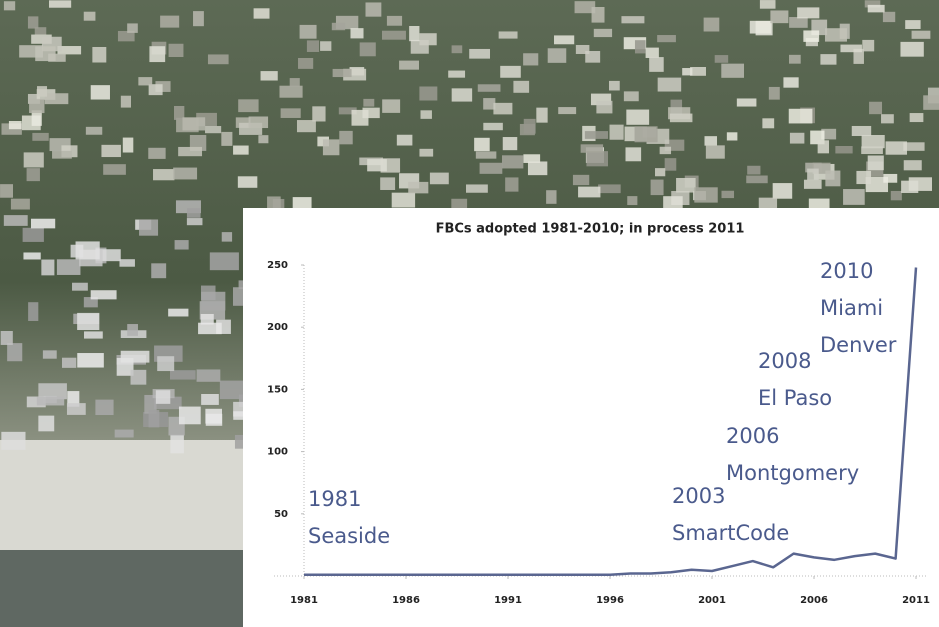  What do you see at coordinates (784, 361) in the screenshot?
I see `annotation: 2008` at bounding box center [784, 361].